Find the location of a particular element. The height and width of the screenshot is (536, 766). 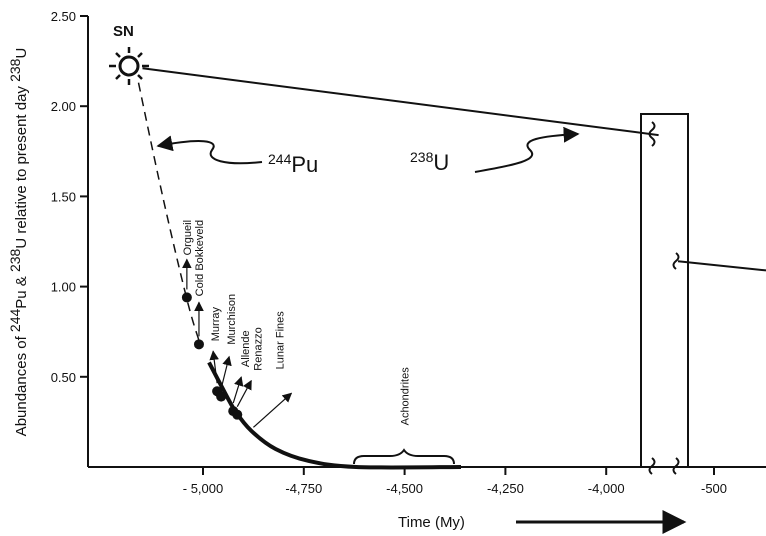

x-tick-label: -500 is located at coordinates (714, 488).